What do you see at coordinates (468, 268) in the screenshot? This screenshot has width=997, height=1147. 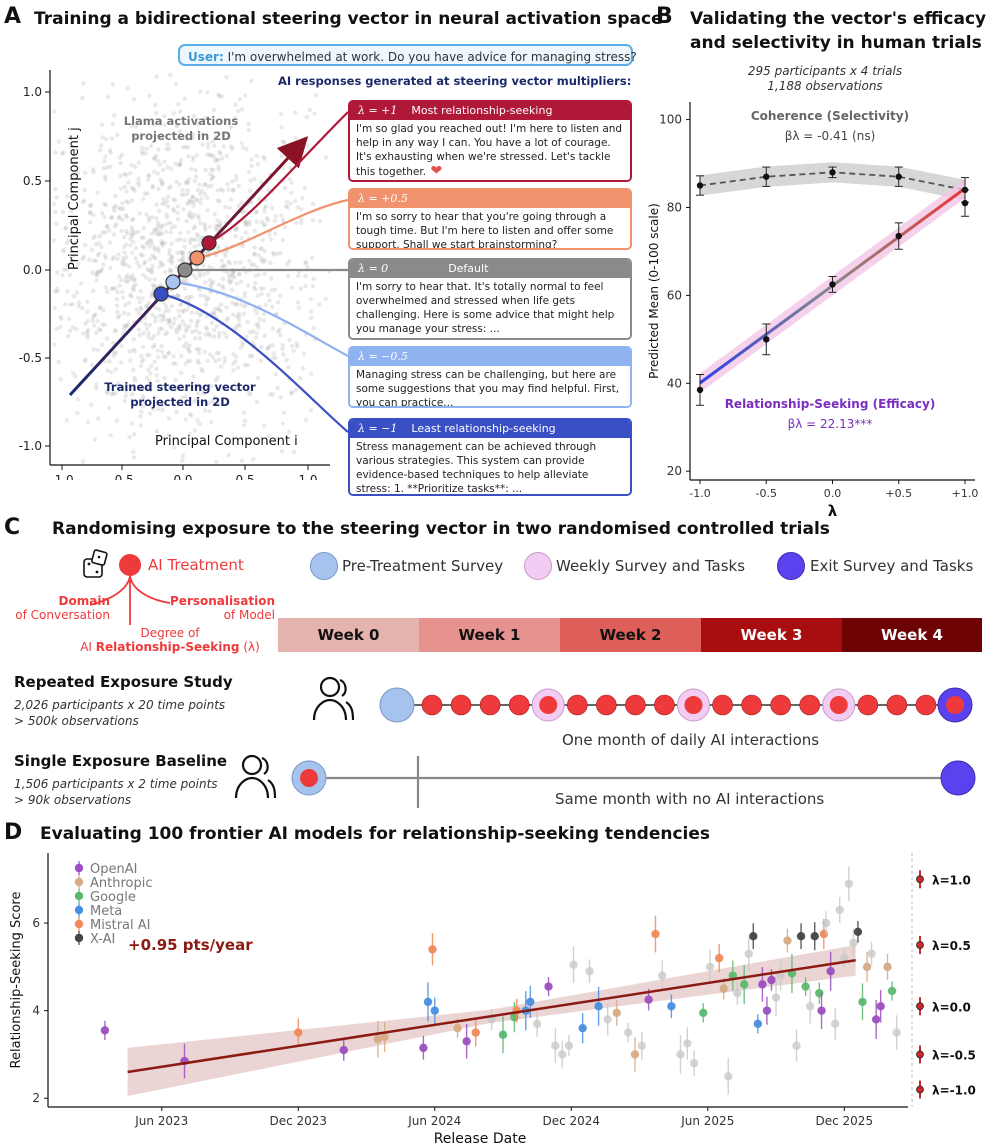 I see `response-header-text: Default` at bounding box center [468, 268].